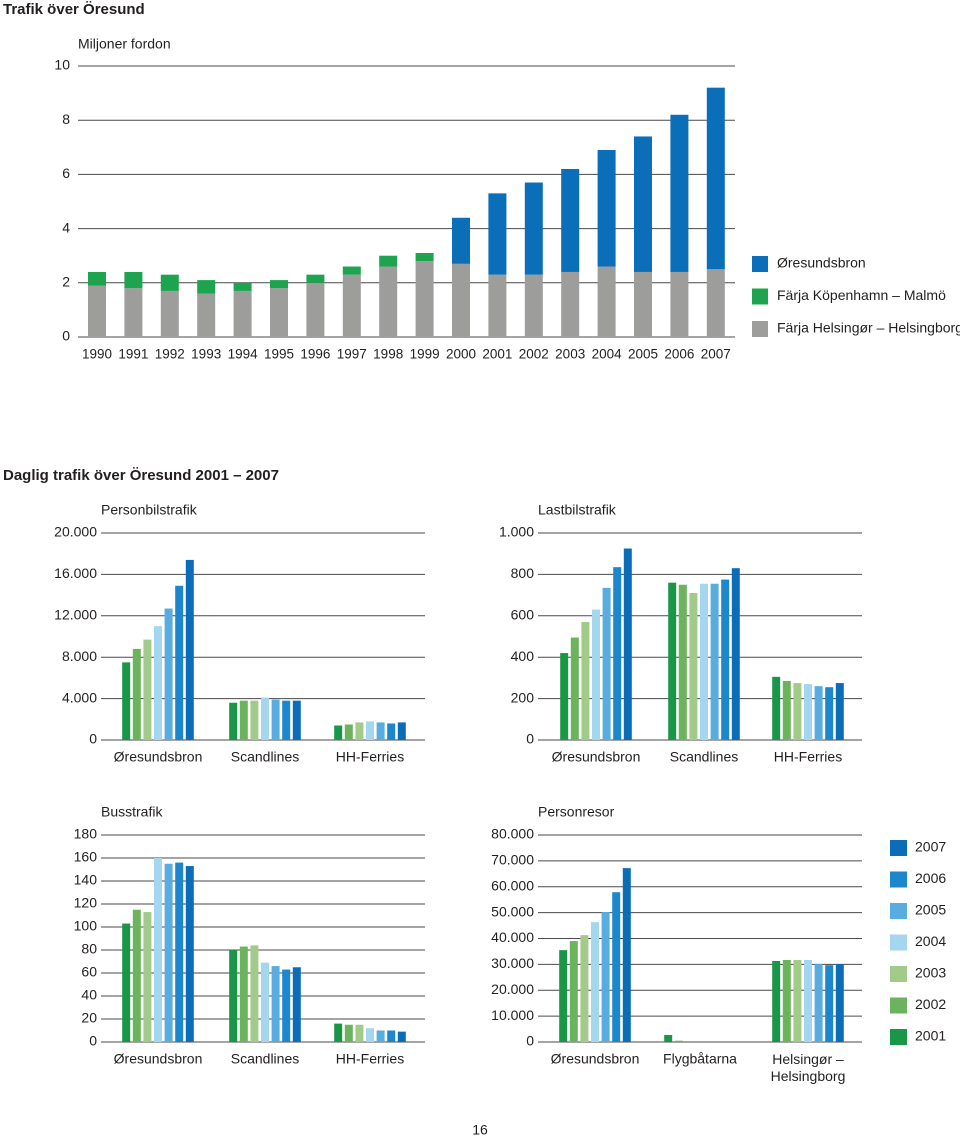 The image size is (960, 1139). What do you see at coordinates (512, 1015) in the screenshot?
I see `y-tick-label: 10.000` at bounding box center [512, 1015].